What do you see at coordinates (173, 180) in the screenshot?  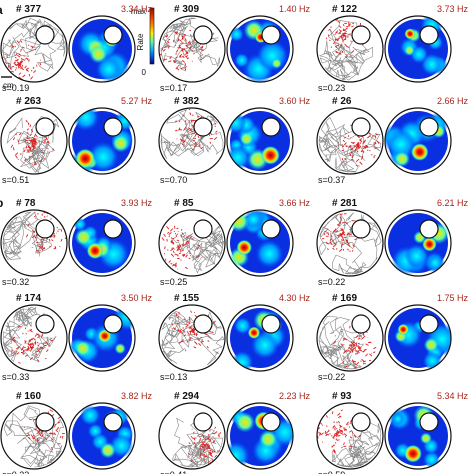 I see `sparsity-score: s=0.70` at bounding box center [173, 180].